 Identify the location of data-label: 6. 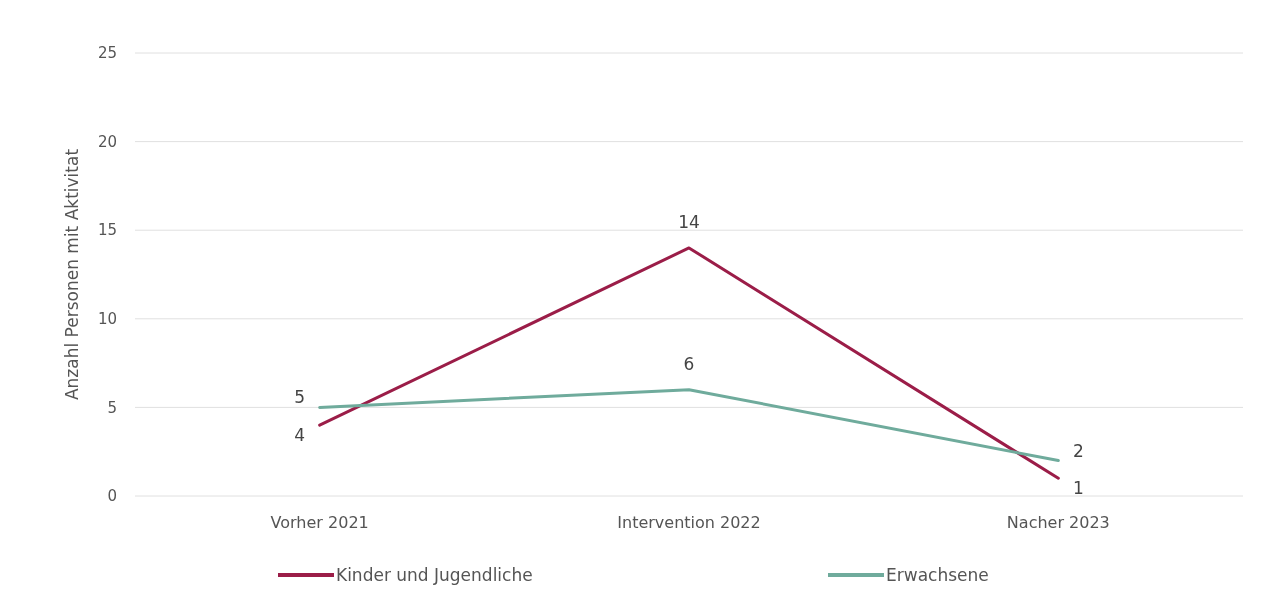
(689, 363).